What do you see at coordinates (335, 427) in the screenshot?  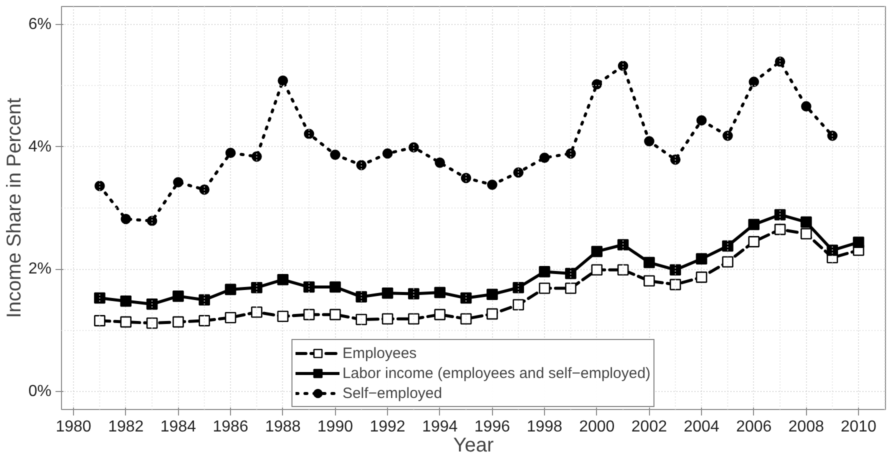 I see `x-tick-label: 1990` at bounding box center [335, 427].